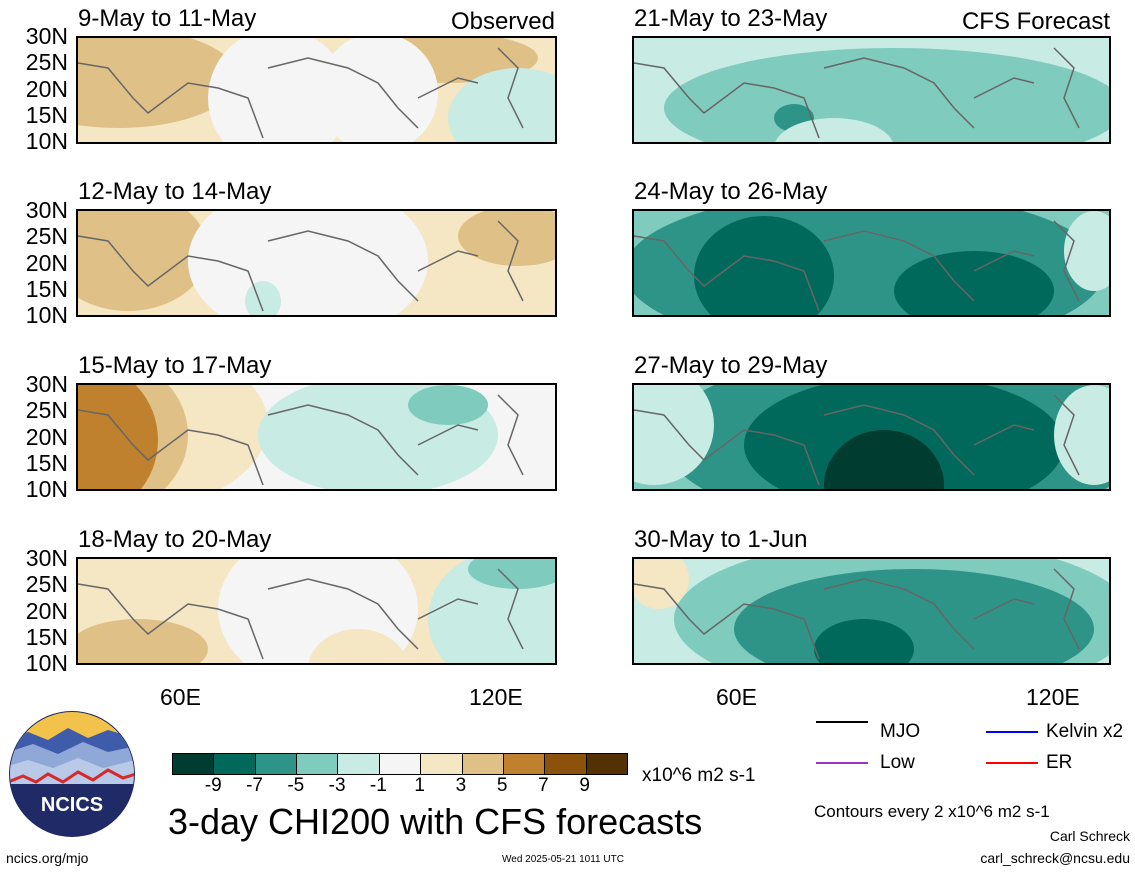  I want to click on panel-title: 24-May to 26-May, so click(731, 191).